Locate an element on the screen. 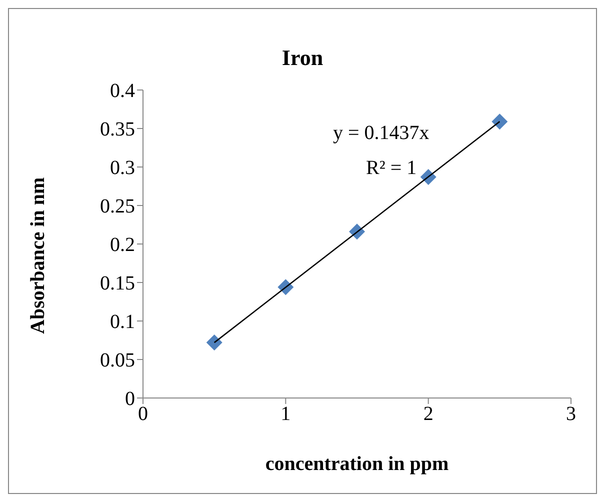 The image size is (605, 502). x-tick-label: 3 is located at coordinates (571, 414).